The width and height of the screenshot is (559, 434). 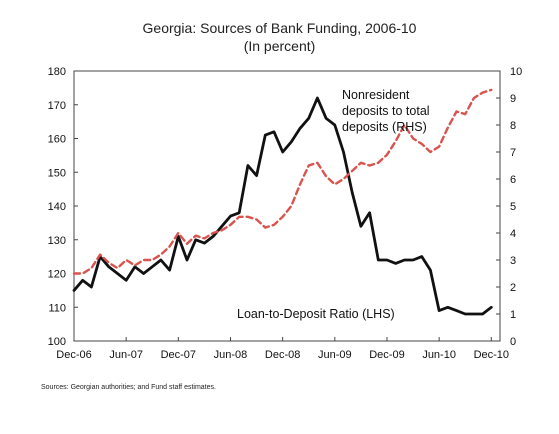 I want to click on right-axis-tick-label: 8, so click(x=513, y=126).